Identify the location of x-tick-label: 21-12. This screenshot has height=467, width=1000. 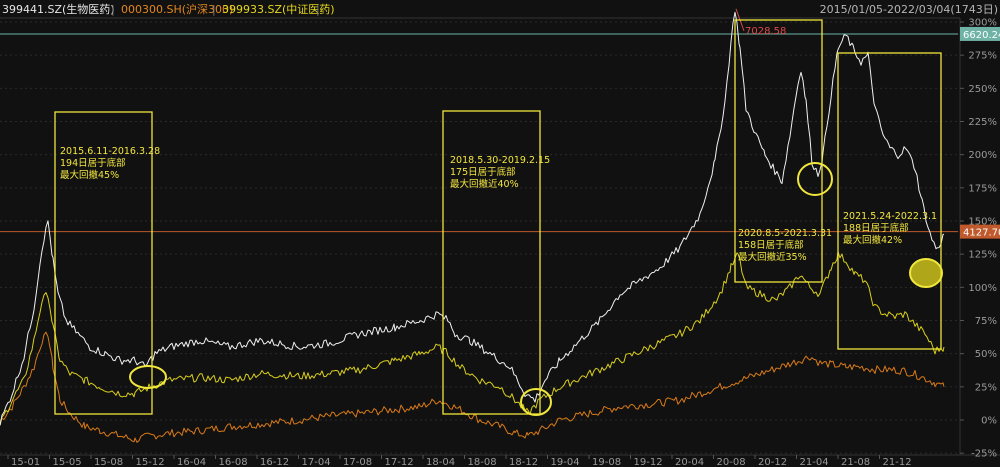
(897, 462).